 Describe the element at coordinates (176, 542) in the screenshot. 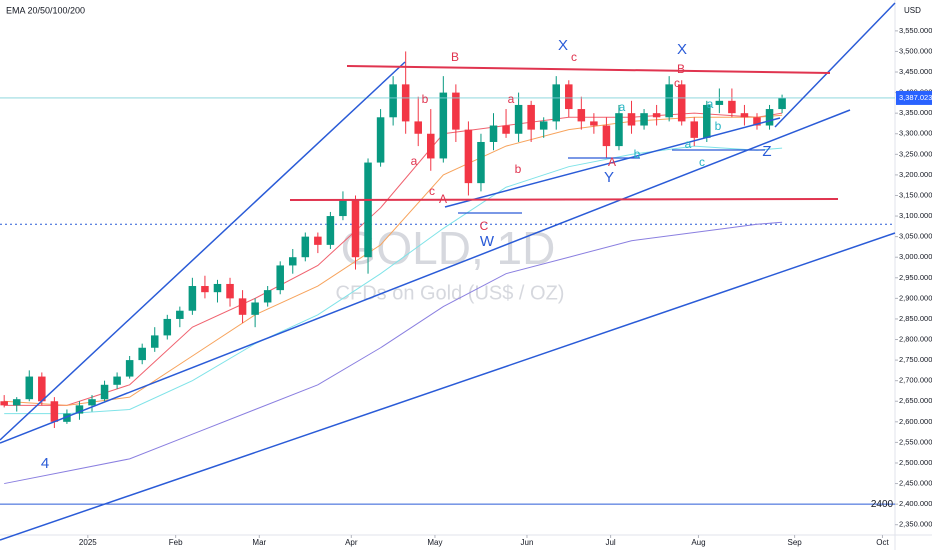

I see `x-tick-label: Feb` at that location.